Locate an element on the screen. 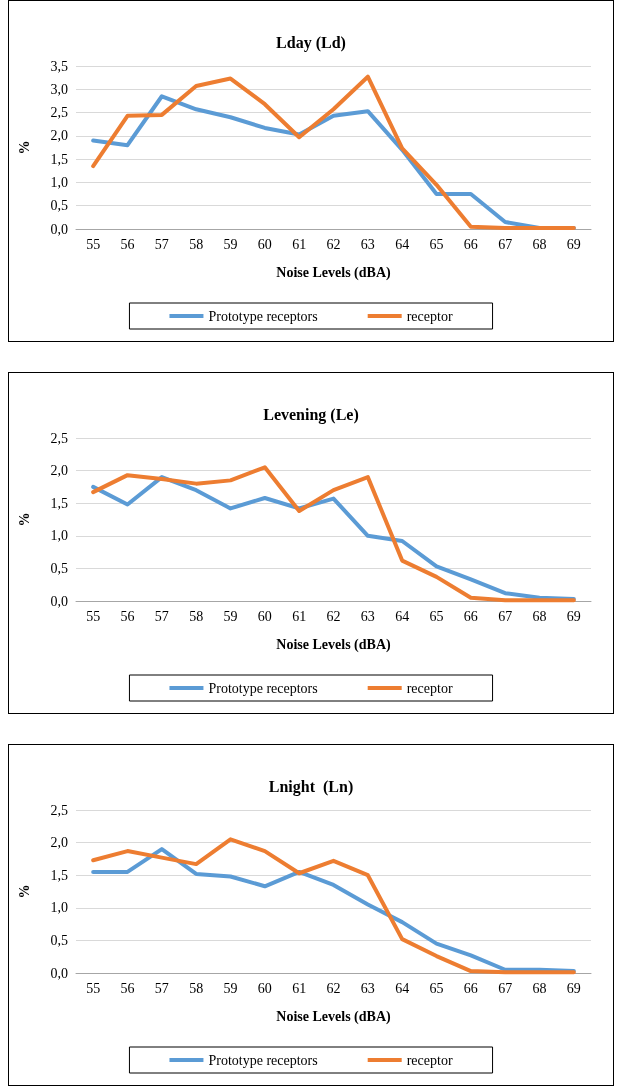  chart-title: Levening (Le) is located at coordinates (311, 414).